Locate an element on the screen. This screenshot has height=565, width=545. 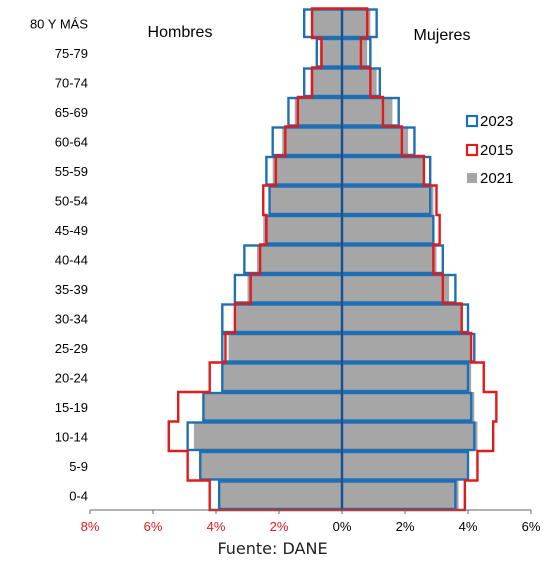
legend-label-2023: 2023 is located at coordinates (496, 121).